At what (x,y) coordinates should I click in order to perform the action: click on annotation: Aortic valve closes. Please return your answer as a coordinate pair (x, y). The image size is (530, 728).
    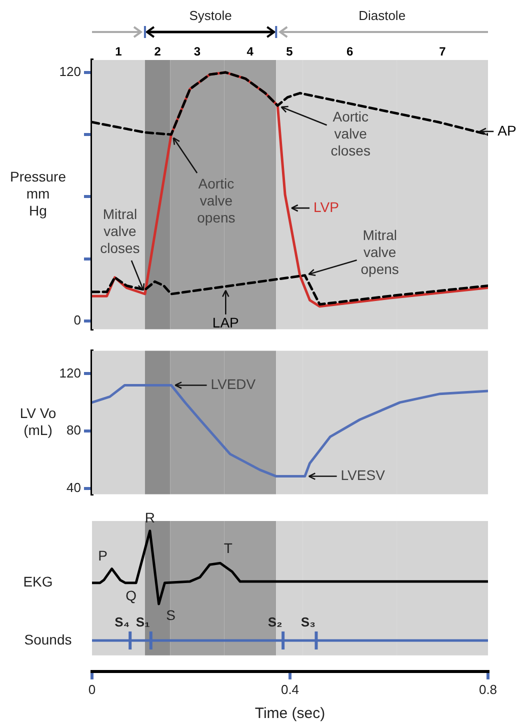
    Looking at the image, I should click on (350, 133).